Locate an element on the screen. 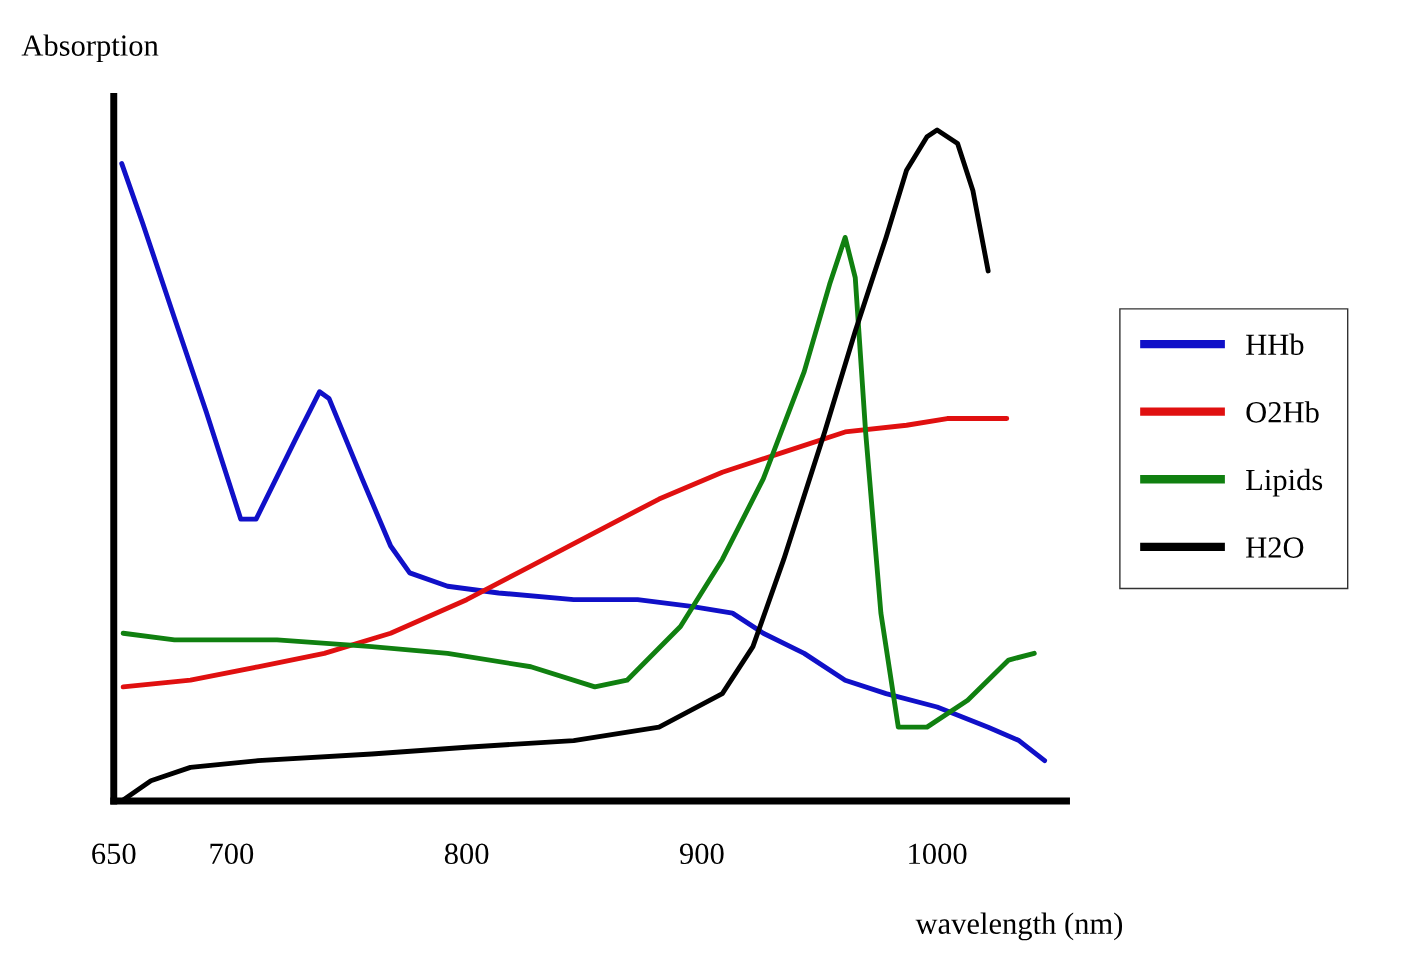 Image resolution: width=1422 pixels, height=965 pixels. x-tick-label: 900 is located at coordinates (701, 854).